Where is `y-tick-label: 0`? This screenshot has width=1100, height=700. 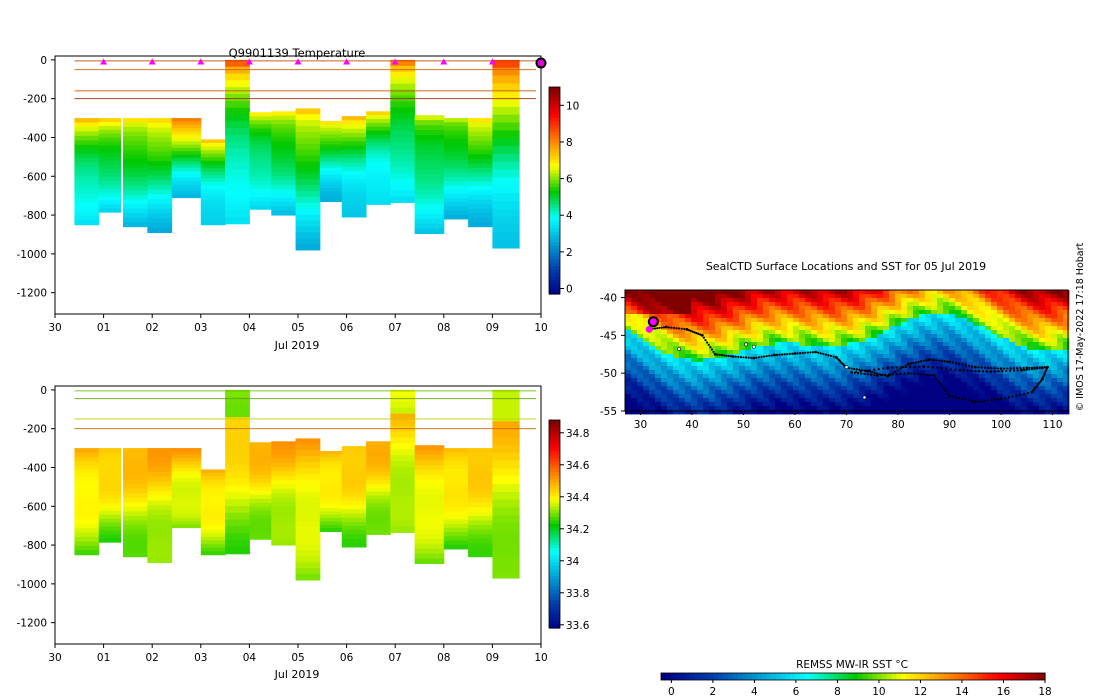
y-tick-label: 0 is located at coordinates (43, 61).